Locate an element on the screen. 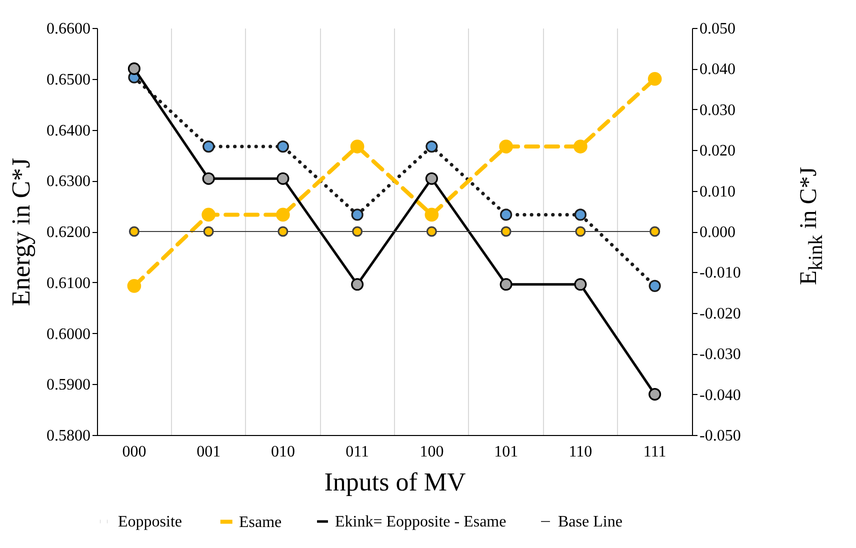  y2-tick-label: 0.010 is located at coordinates (718, 191).